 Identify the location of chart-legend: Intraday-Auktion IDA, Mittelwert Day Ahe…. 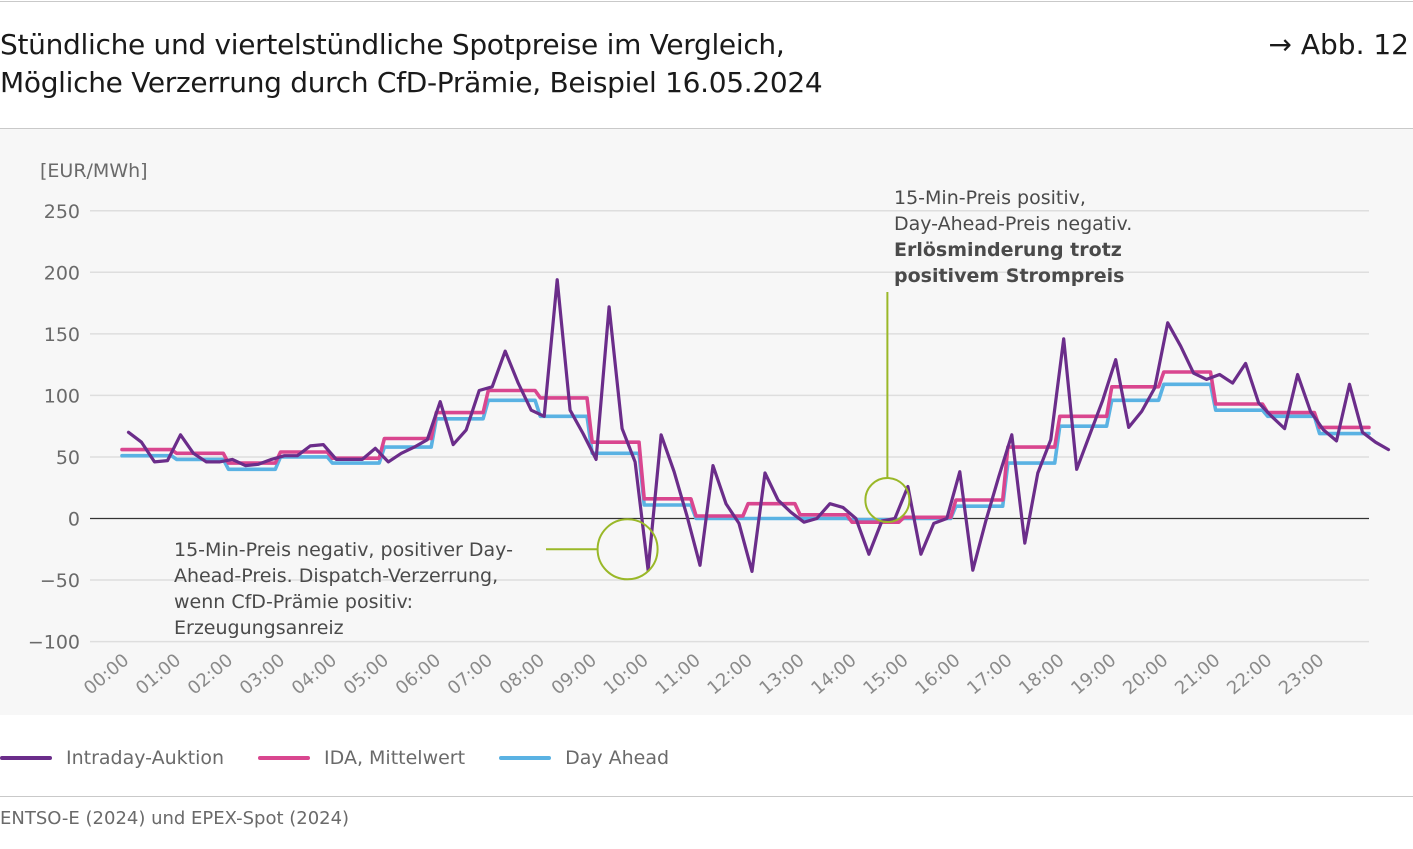
(351, 758).